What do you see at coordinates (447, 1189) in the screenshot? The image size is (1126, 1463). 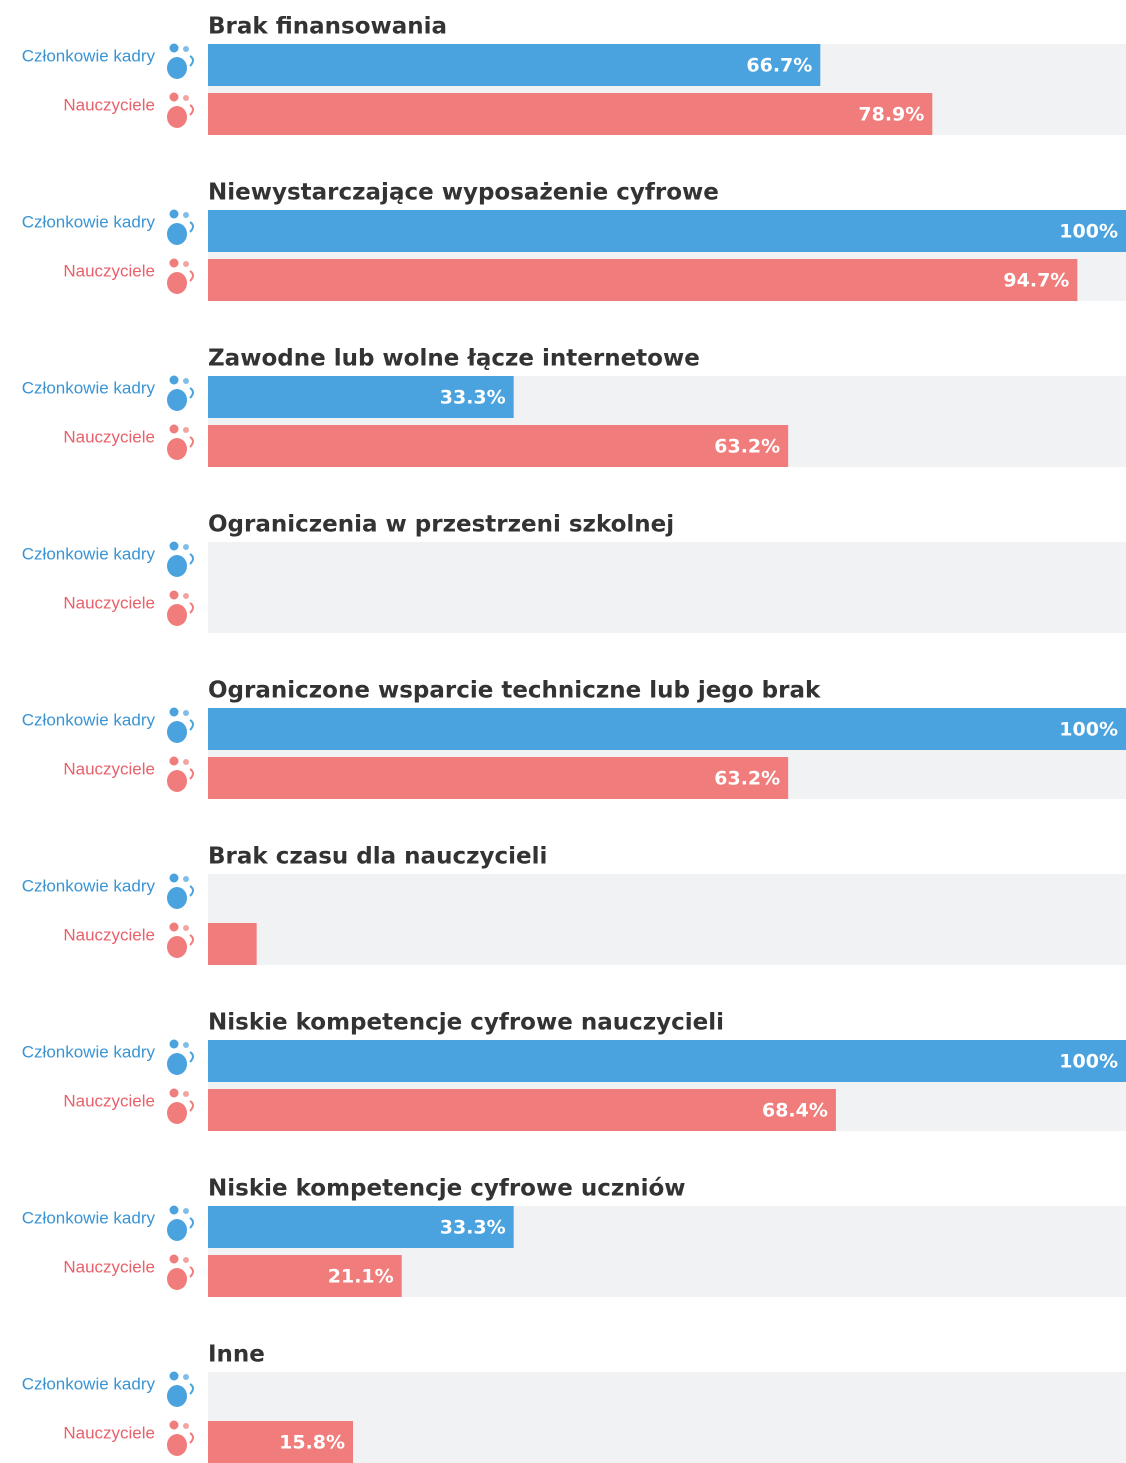 I see `category-title: Niskie kompetencje cyfrowe uczniów` at bounding box center [447, 1189].